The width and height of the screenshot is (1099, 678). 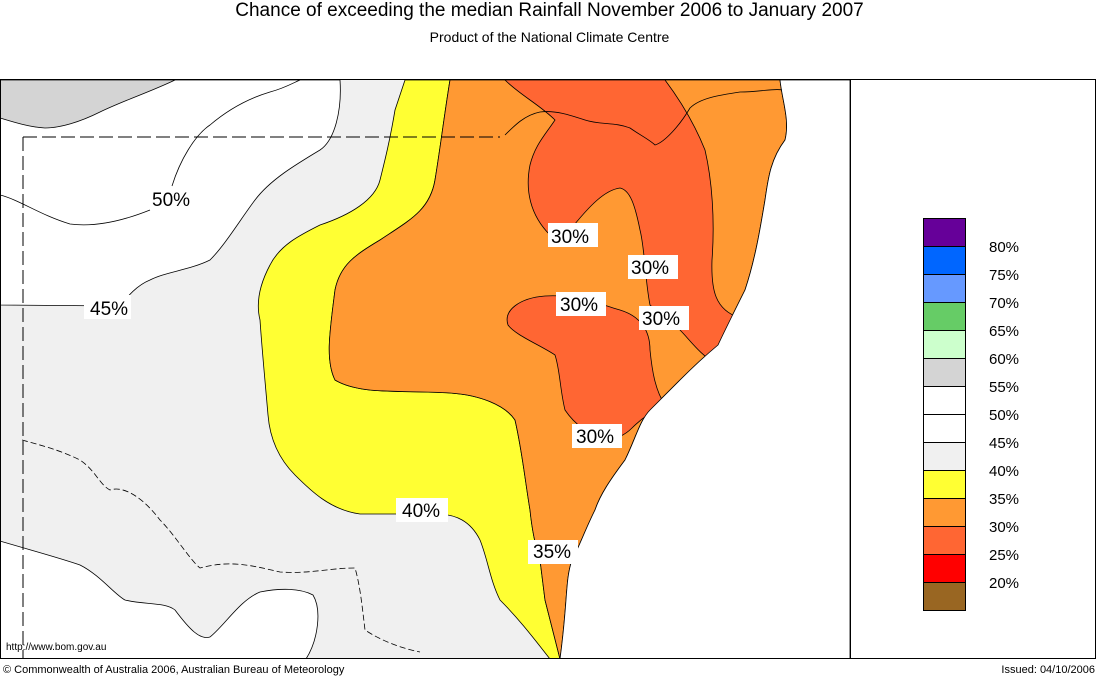 What do you see at coordinates (159, 599) in the screenshot?
I see `region-45-50-south` at bounding box center [159, 599].